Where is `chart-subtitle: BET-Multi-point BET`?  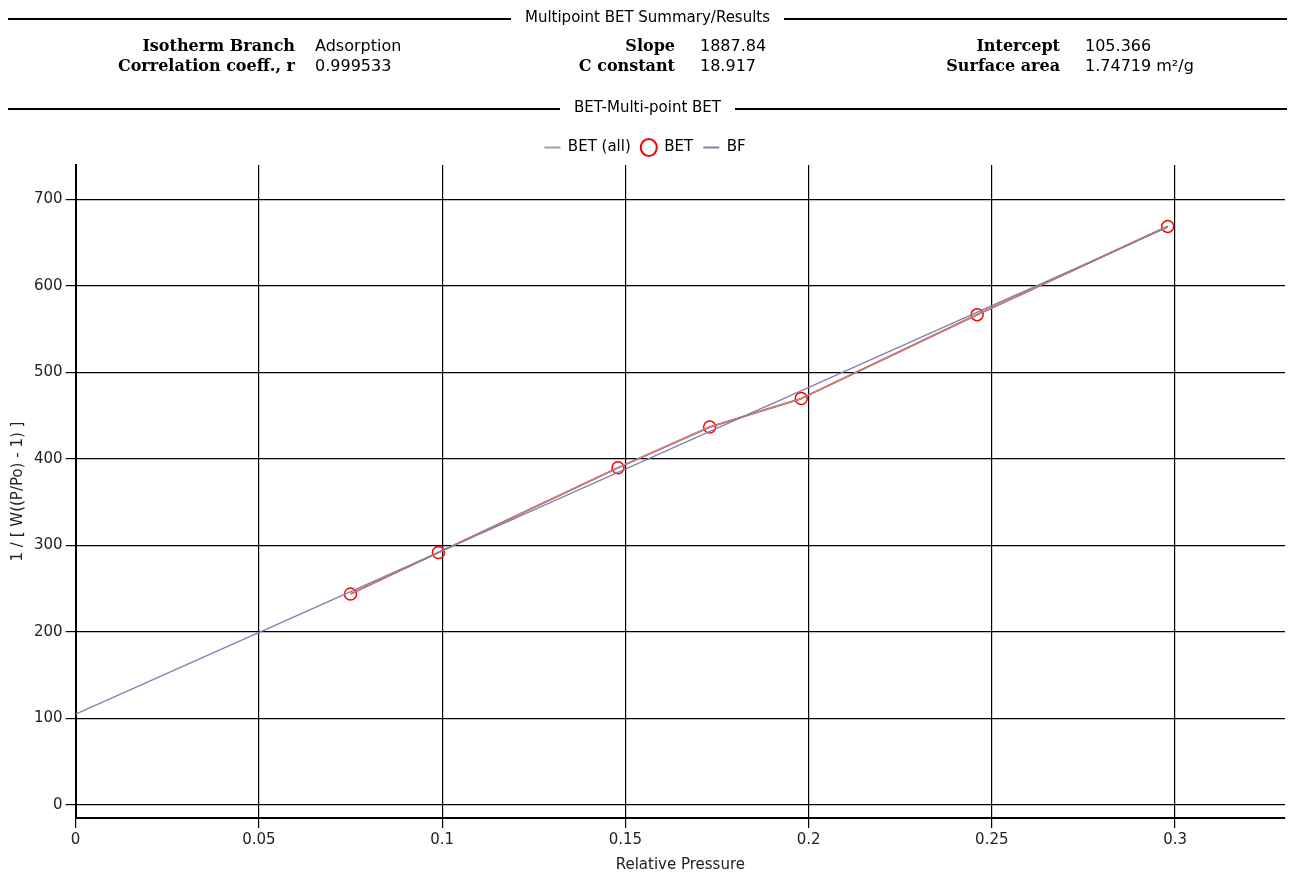 chart-subtitle: BET-Multi-point BET is located at coordinates (647, 107).